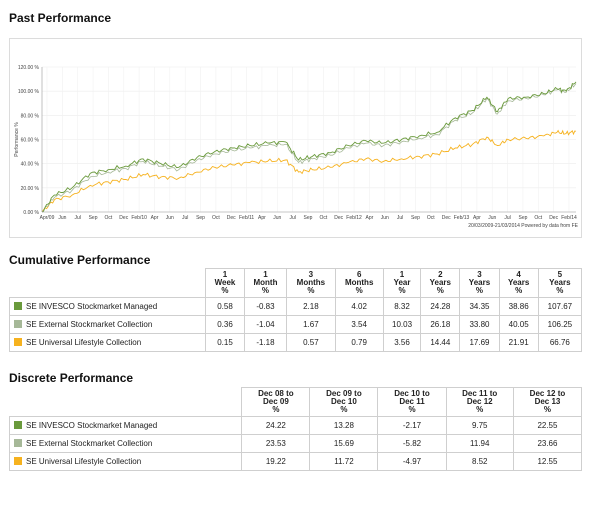 The height and width of the screenshot is (513, 594). What do you see at coordinates (412, 425) in the screenshot?
I see `value-cell: -2.17` at bounding box center [412, 425].